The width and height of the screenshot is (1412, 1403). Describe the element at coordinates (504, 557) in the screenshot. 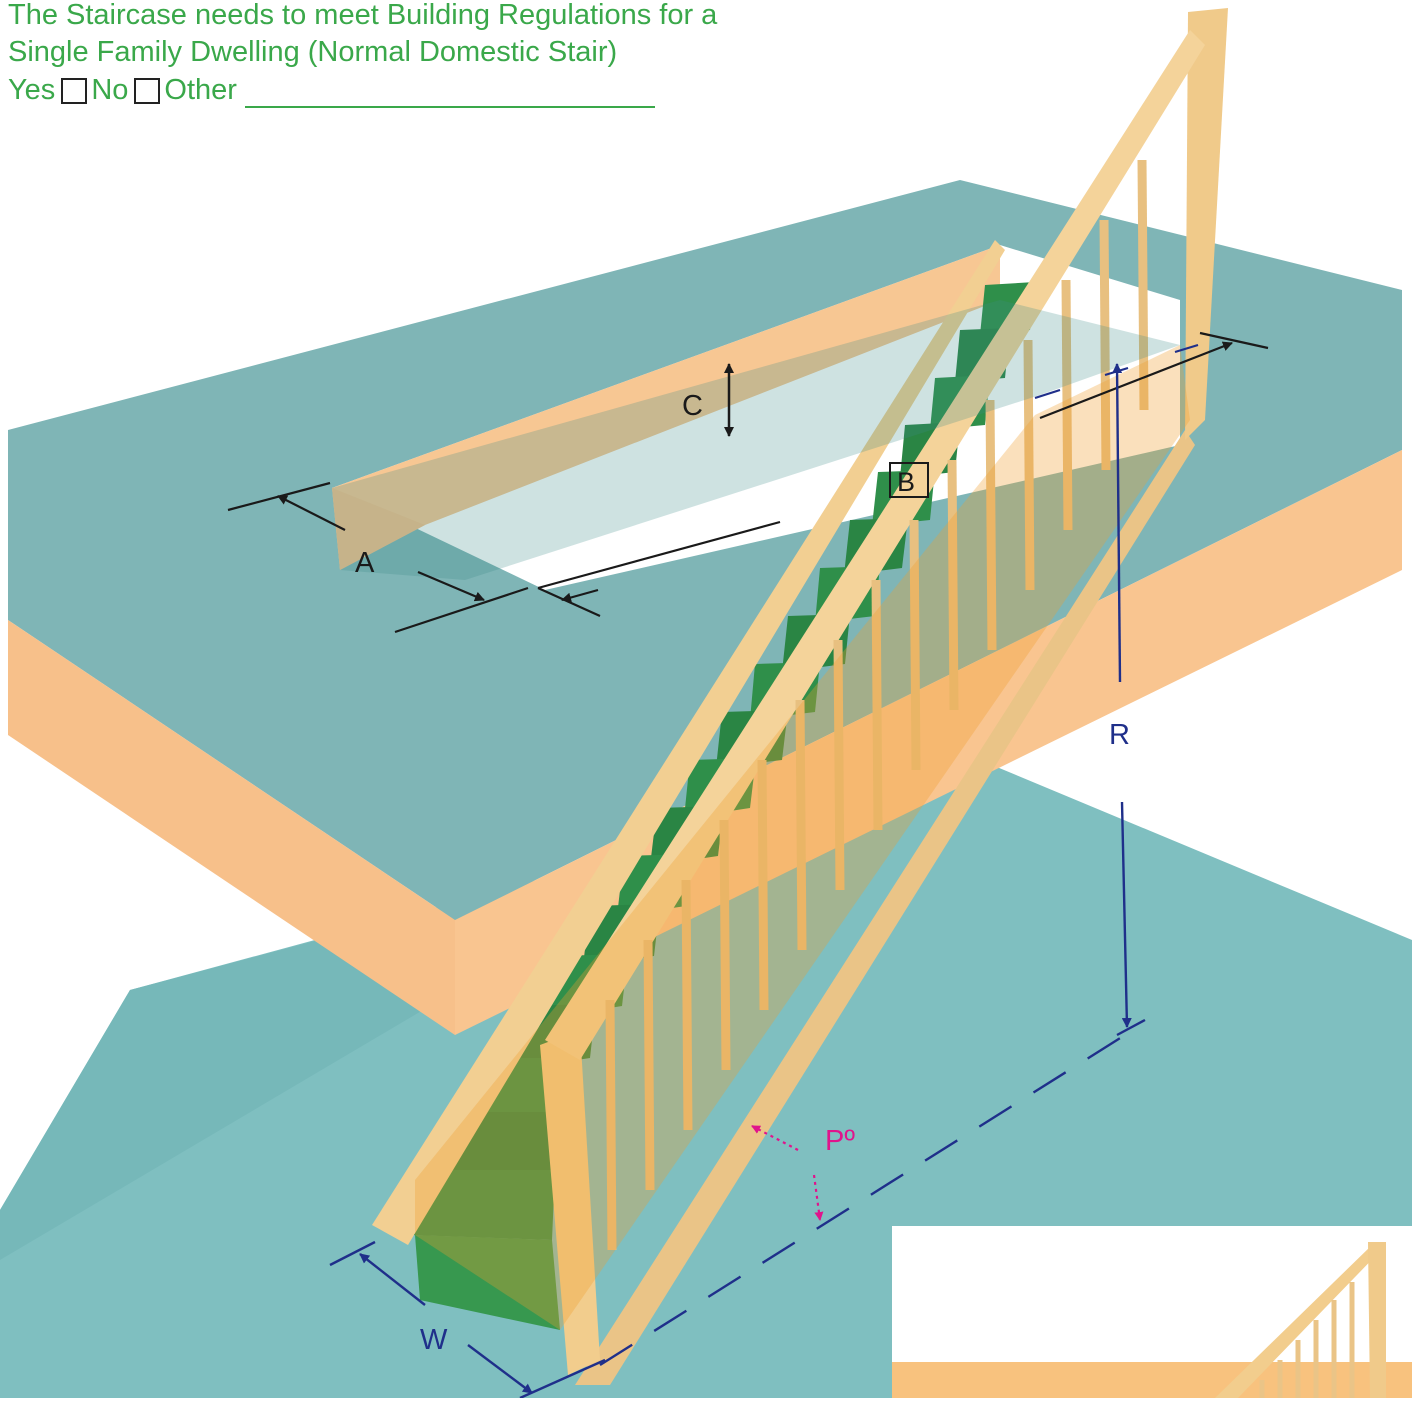

I see `dimension-a` at that location.